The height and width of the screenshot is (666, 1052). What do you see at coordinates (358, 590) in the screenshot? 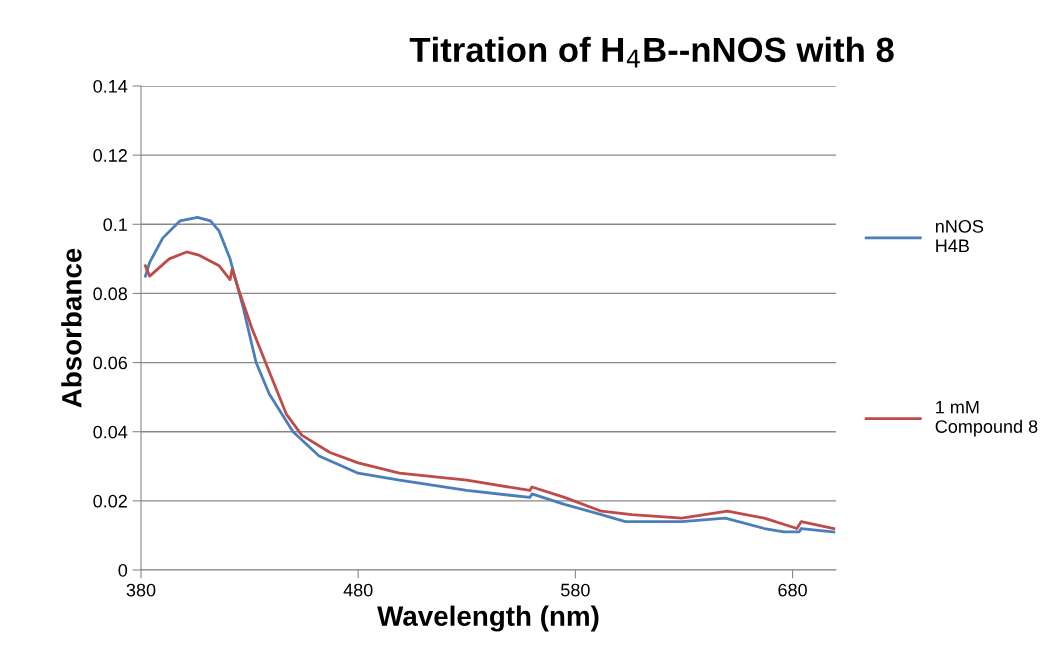
I see `x-tick-label: 480` at bounding box center [358, 590].